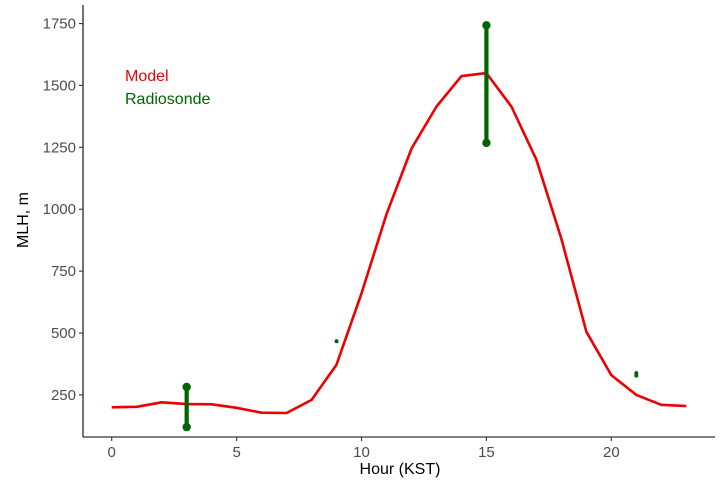 This screenshot has width=722, height=480. What do you see at coordinates (63, 333) in the screenshot?
I see `y-tick-label: 500` at bounding box center [63, 333].